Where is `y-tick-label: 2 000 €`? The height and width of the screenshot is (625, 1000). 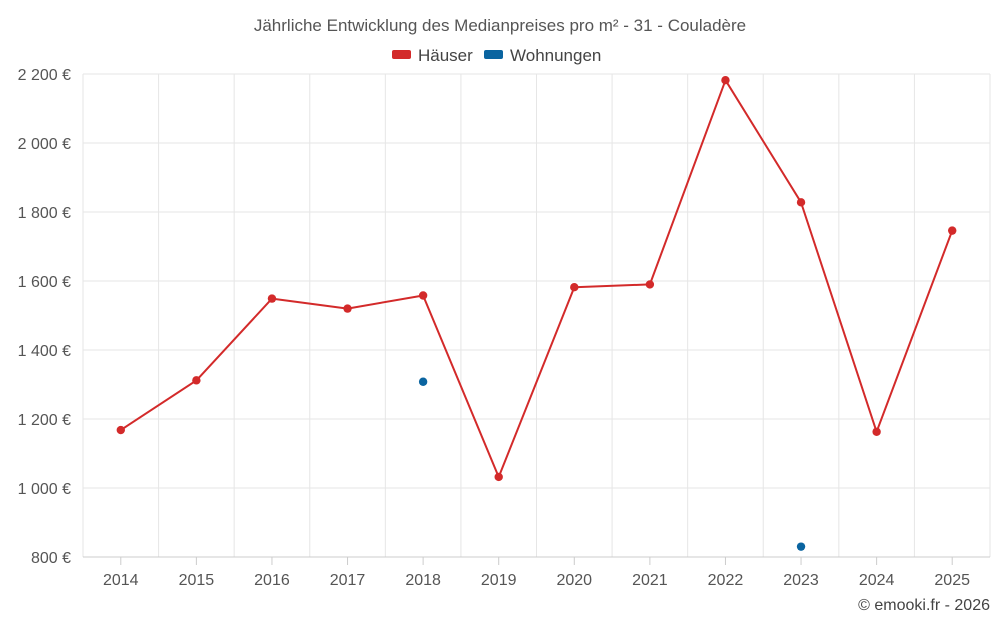
y-tick-label: 2 000 € is located at coordinates (44, 144).